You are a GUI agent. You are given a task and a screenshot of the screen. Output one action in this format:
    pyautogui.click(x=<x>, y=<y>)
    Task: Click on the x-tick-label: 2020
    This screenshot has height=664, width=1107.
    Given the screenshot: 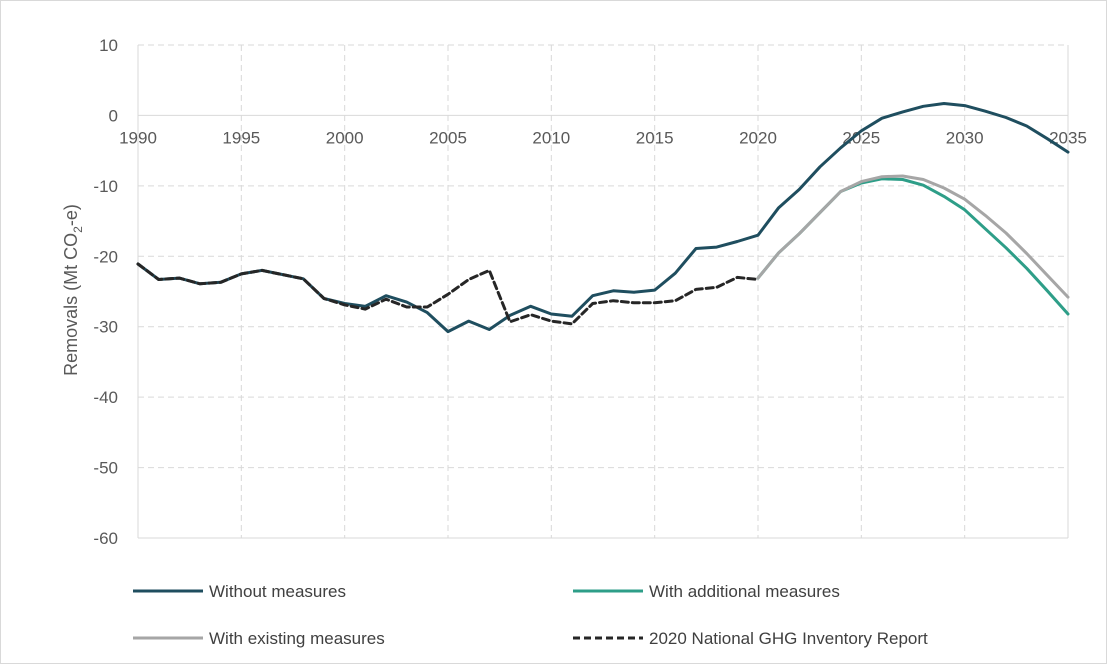 What is the action you would take?
    pyautogui.click(x=758, y=137)
    